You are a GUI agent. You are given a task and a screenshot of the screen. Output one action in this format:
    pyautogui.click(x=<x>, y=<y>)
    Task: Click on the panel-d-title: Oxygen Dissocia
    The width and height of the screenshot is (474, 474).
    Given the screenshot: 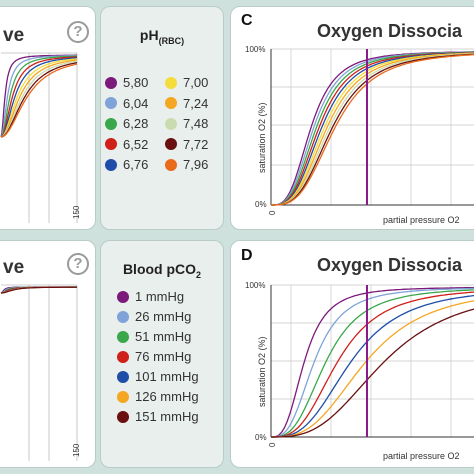 What is the action you would take?
    pyautogui.click(x=390, y=265)
    